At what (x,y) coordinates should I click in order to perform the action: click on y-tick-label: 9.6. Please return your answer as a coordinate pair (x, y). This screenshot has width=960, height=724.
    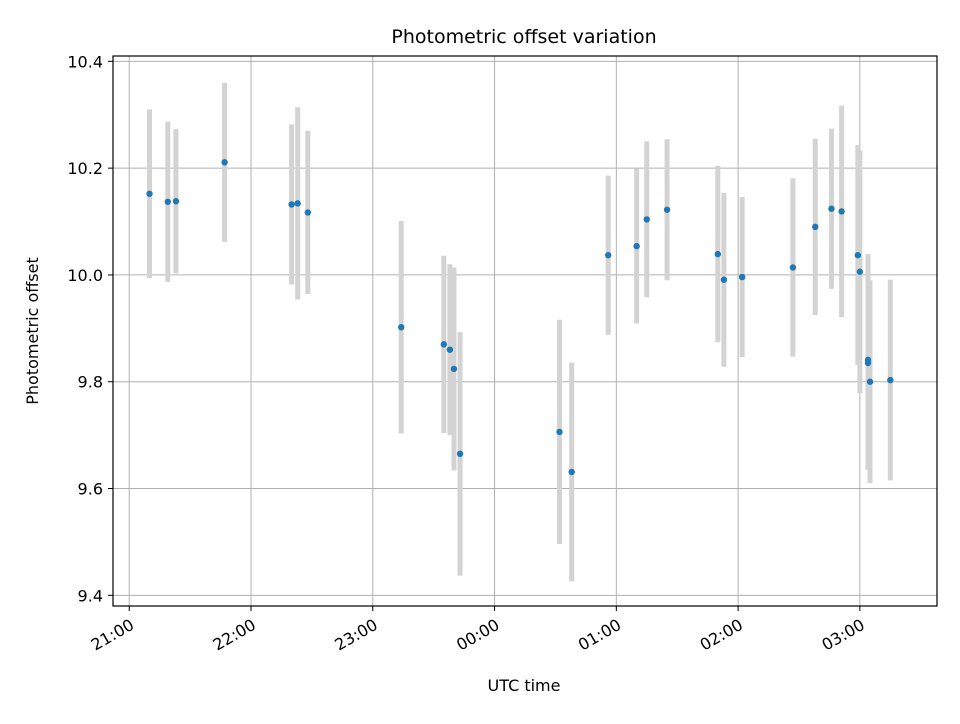
    Looking at the image, I should click on (90, 489).